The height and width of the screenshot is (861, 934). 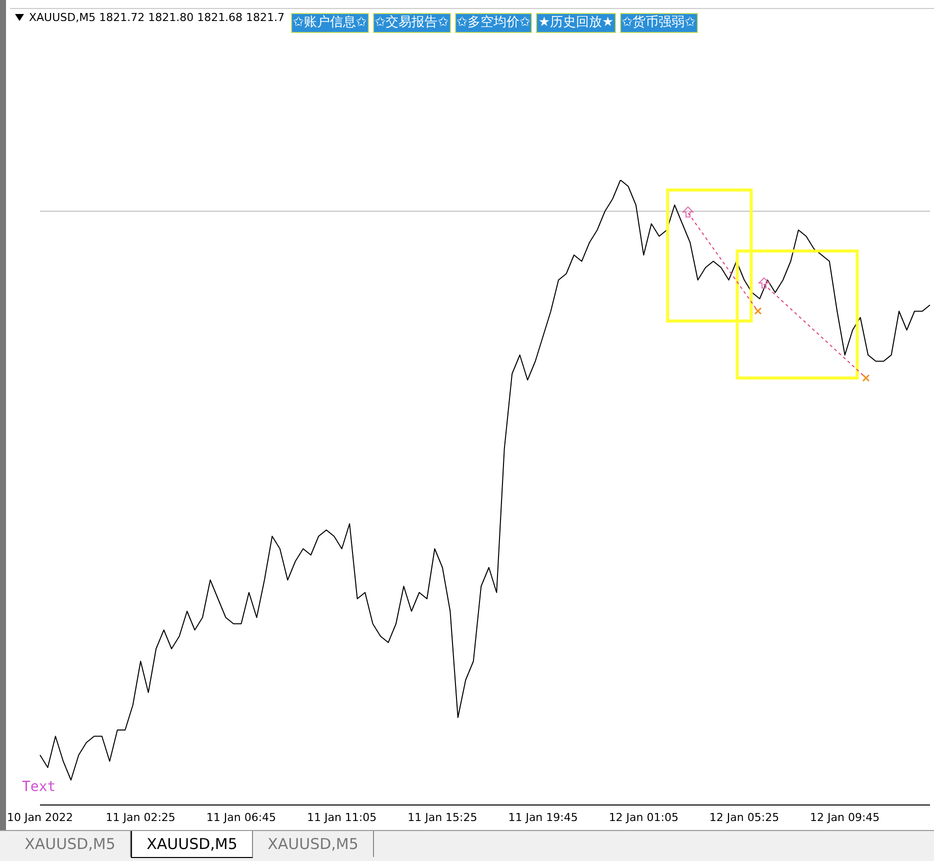 I want to click on text: ✩货币强弱✩, so click(x=659, y=23).